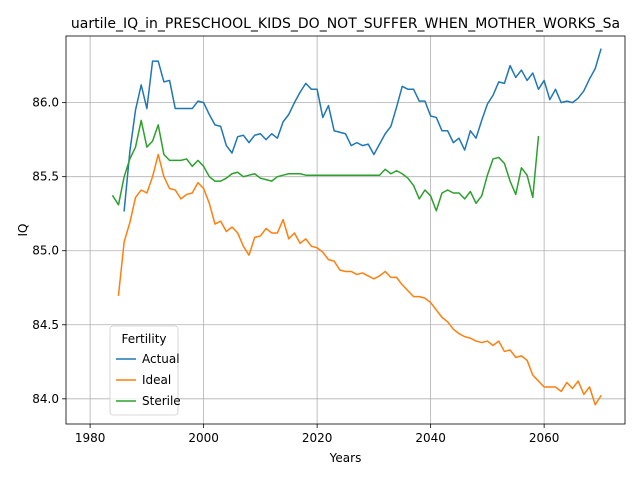  What do you see at coordinates (45, 399) in the screenshot?
I see `y-tick-label: 84.0` at bounding box center [45, 399].